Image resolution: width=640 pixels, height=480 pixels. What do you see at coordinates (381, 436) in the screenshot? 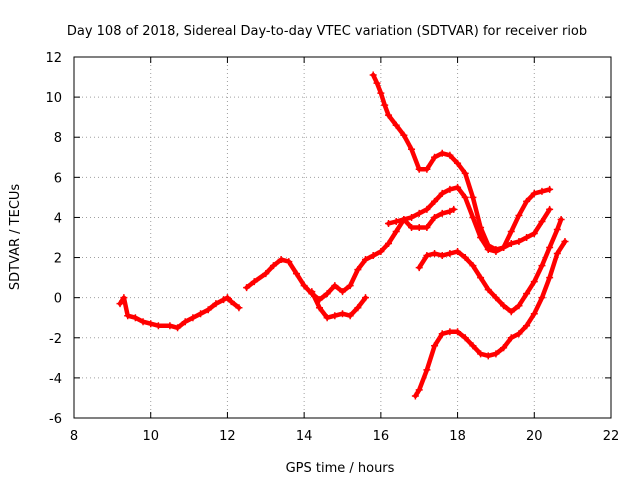
I see `x-tick-label: 16` at bounding box center [381, 436].